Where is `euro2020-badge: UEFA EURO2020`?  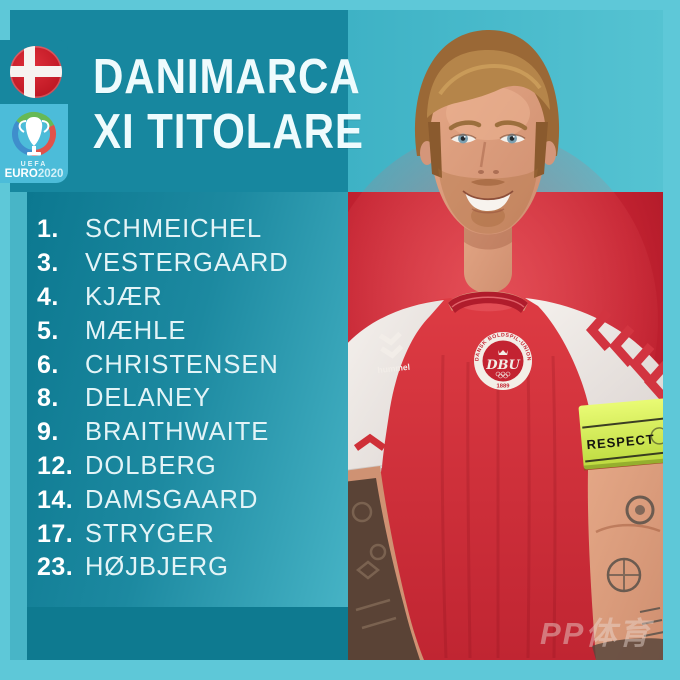
euro2020-badge: UEFA EURO2020 is located at coordinates (34, 143).